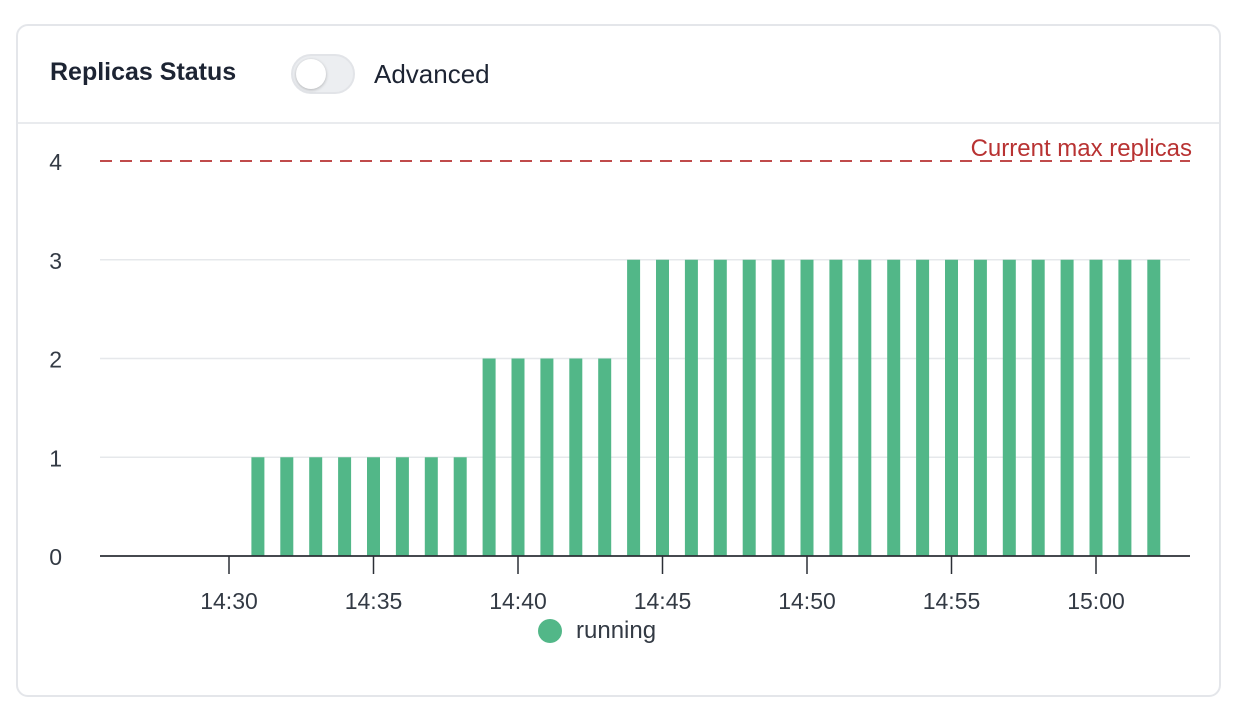 This screenshot has height=720, width=1246. Describe the element at coordinates (518, 601) in the screenshot. I see `x-tick-label-1440: 14:40` at that location.